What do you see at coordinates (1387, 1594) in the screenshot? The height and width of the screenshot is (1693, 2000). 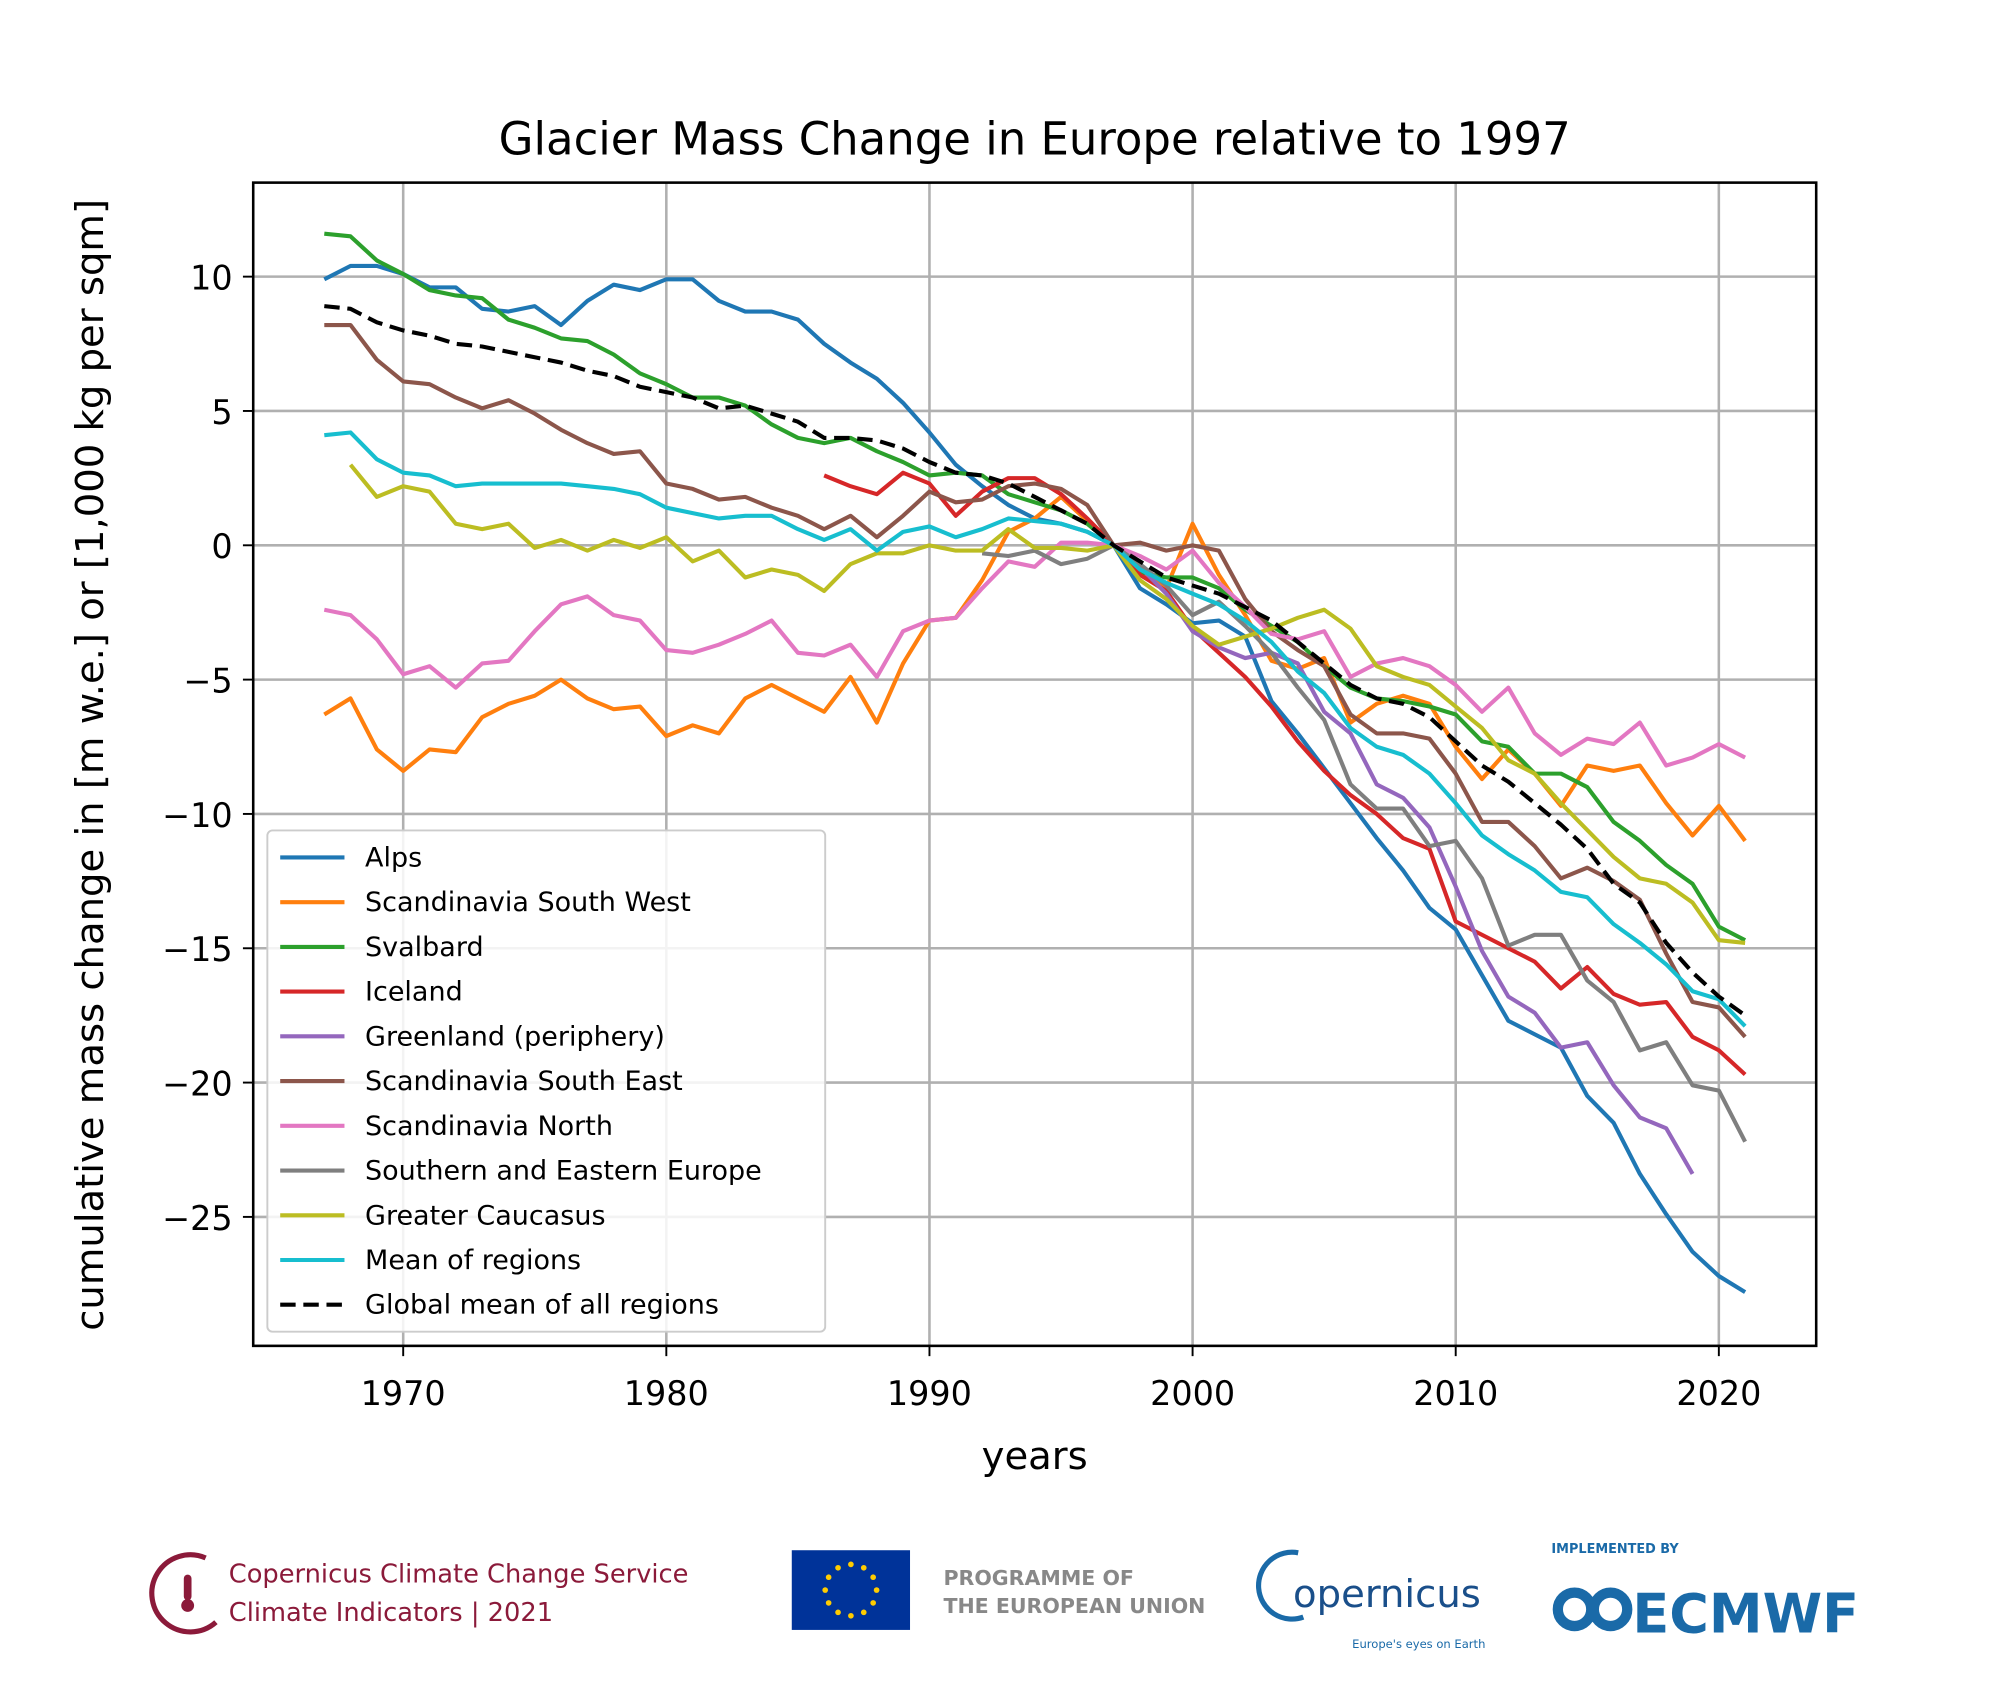 I see `copernicus-wordmark: opernicus` at bounding box center [1387, 1594].